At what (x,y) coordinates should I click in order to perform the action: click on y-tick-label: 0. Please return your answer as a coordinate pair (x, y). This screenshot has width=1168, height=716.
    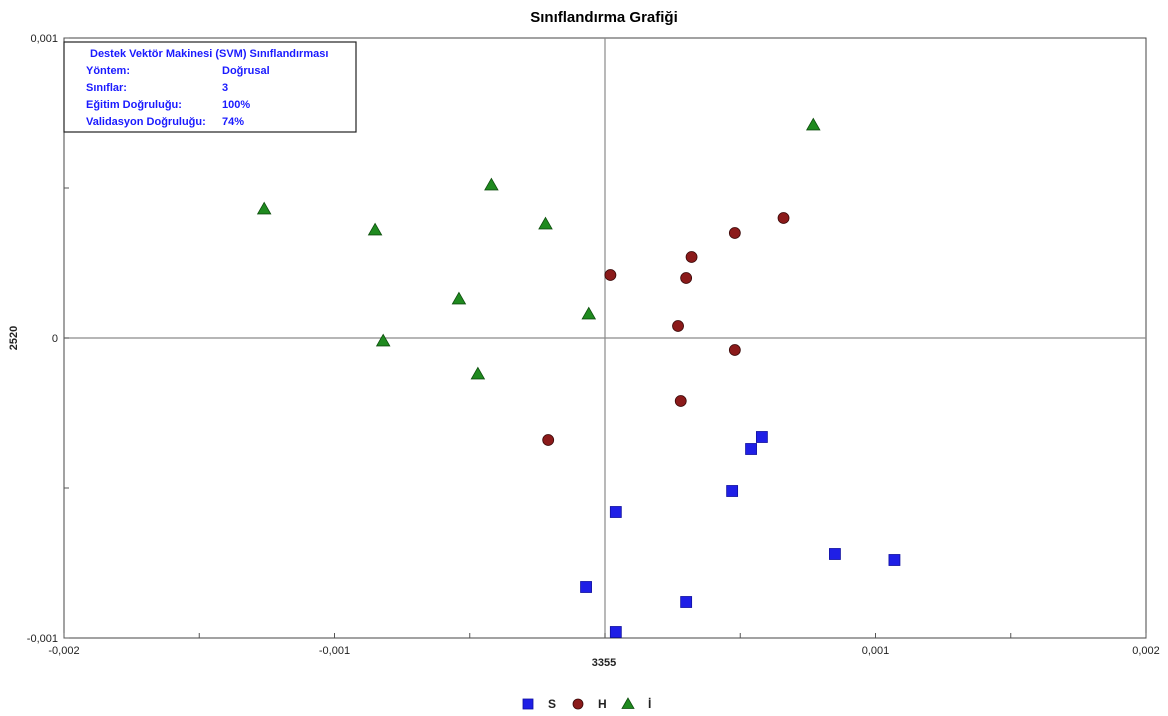
    Looking at the image, I should click on (55, 339).